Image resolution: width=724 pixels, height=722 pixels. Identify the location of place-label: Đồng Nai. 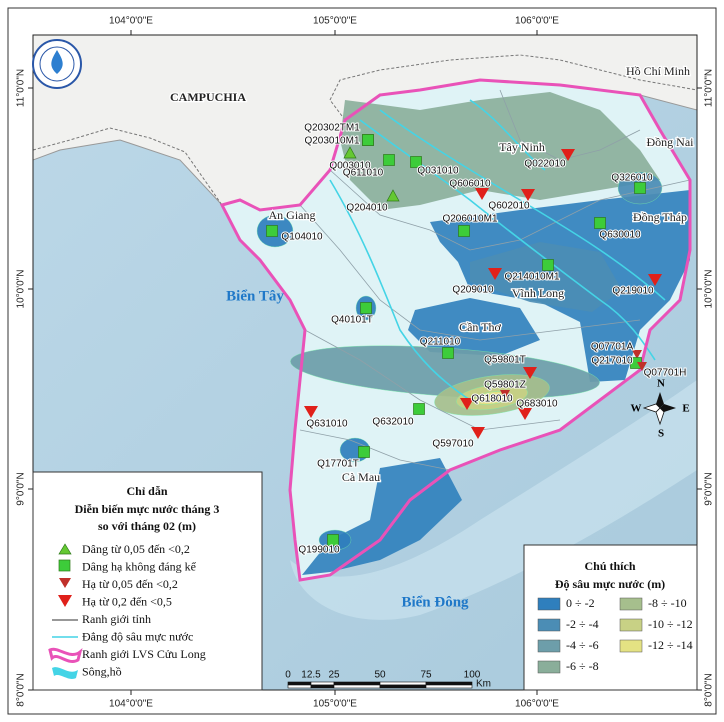
(671, 142).